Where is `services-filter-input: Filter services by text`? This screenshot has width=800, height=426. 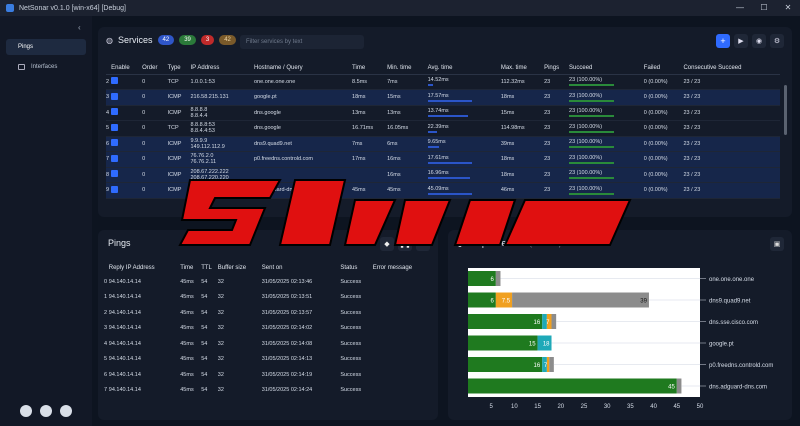
services-filter-input: Filter services by text is located at coordinates (302, 42).